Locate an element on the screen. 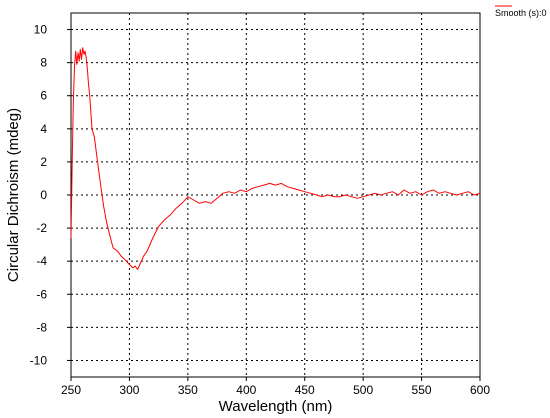  y-tick-label: -2 is located at coordinates (41, 228).